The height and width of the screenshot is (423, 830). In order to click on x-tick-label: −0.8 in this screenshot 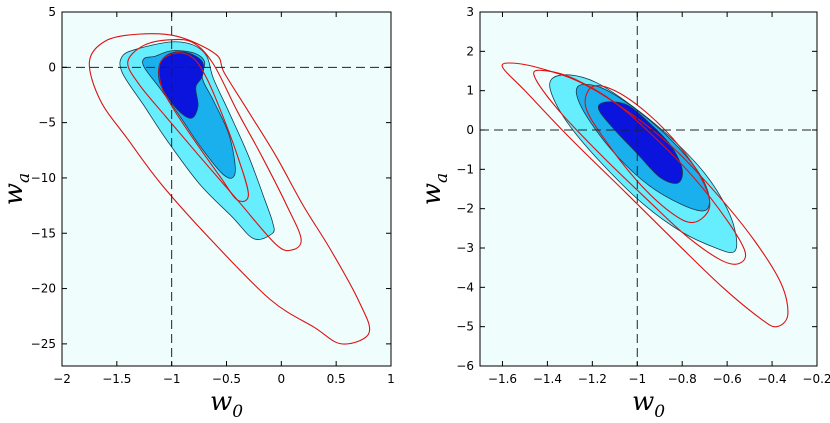, I will do `click(682, 379)`.